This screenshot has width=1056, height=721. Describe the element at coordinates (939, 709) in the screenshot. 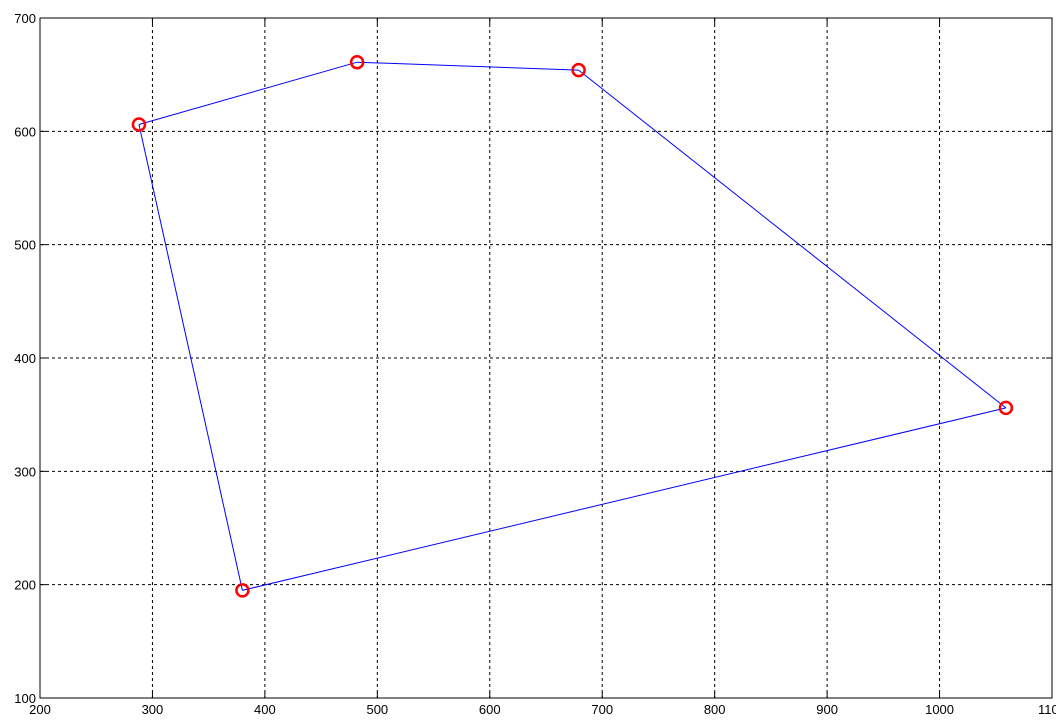

I see `x-tick-label: 1000` at that location.